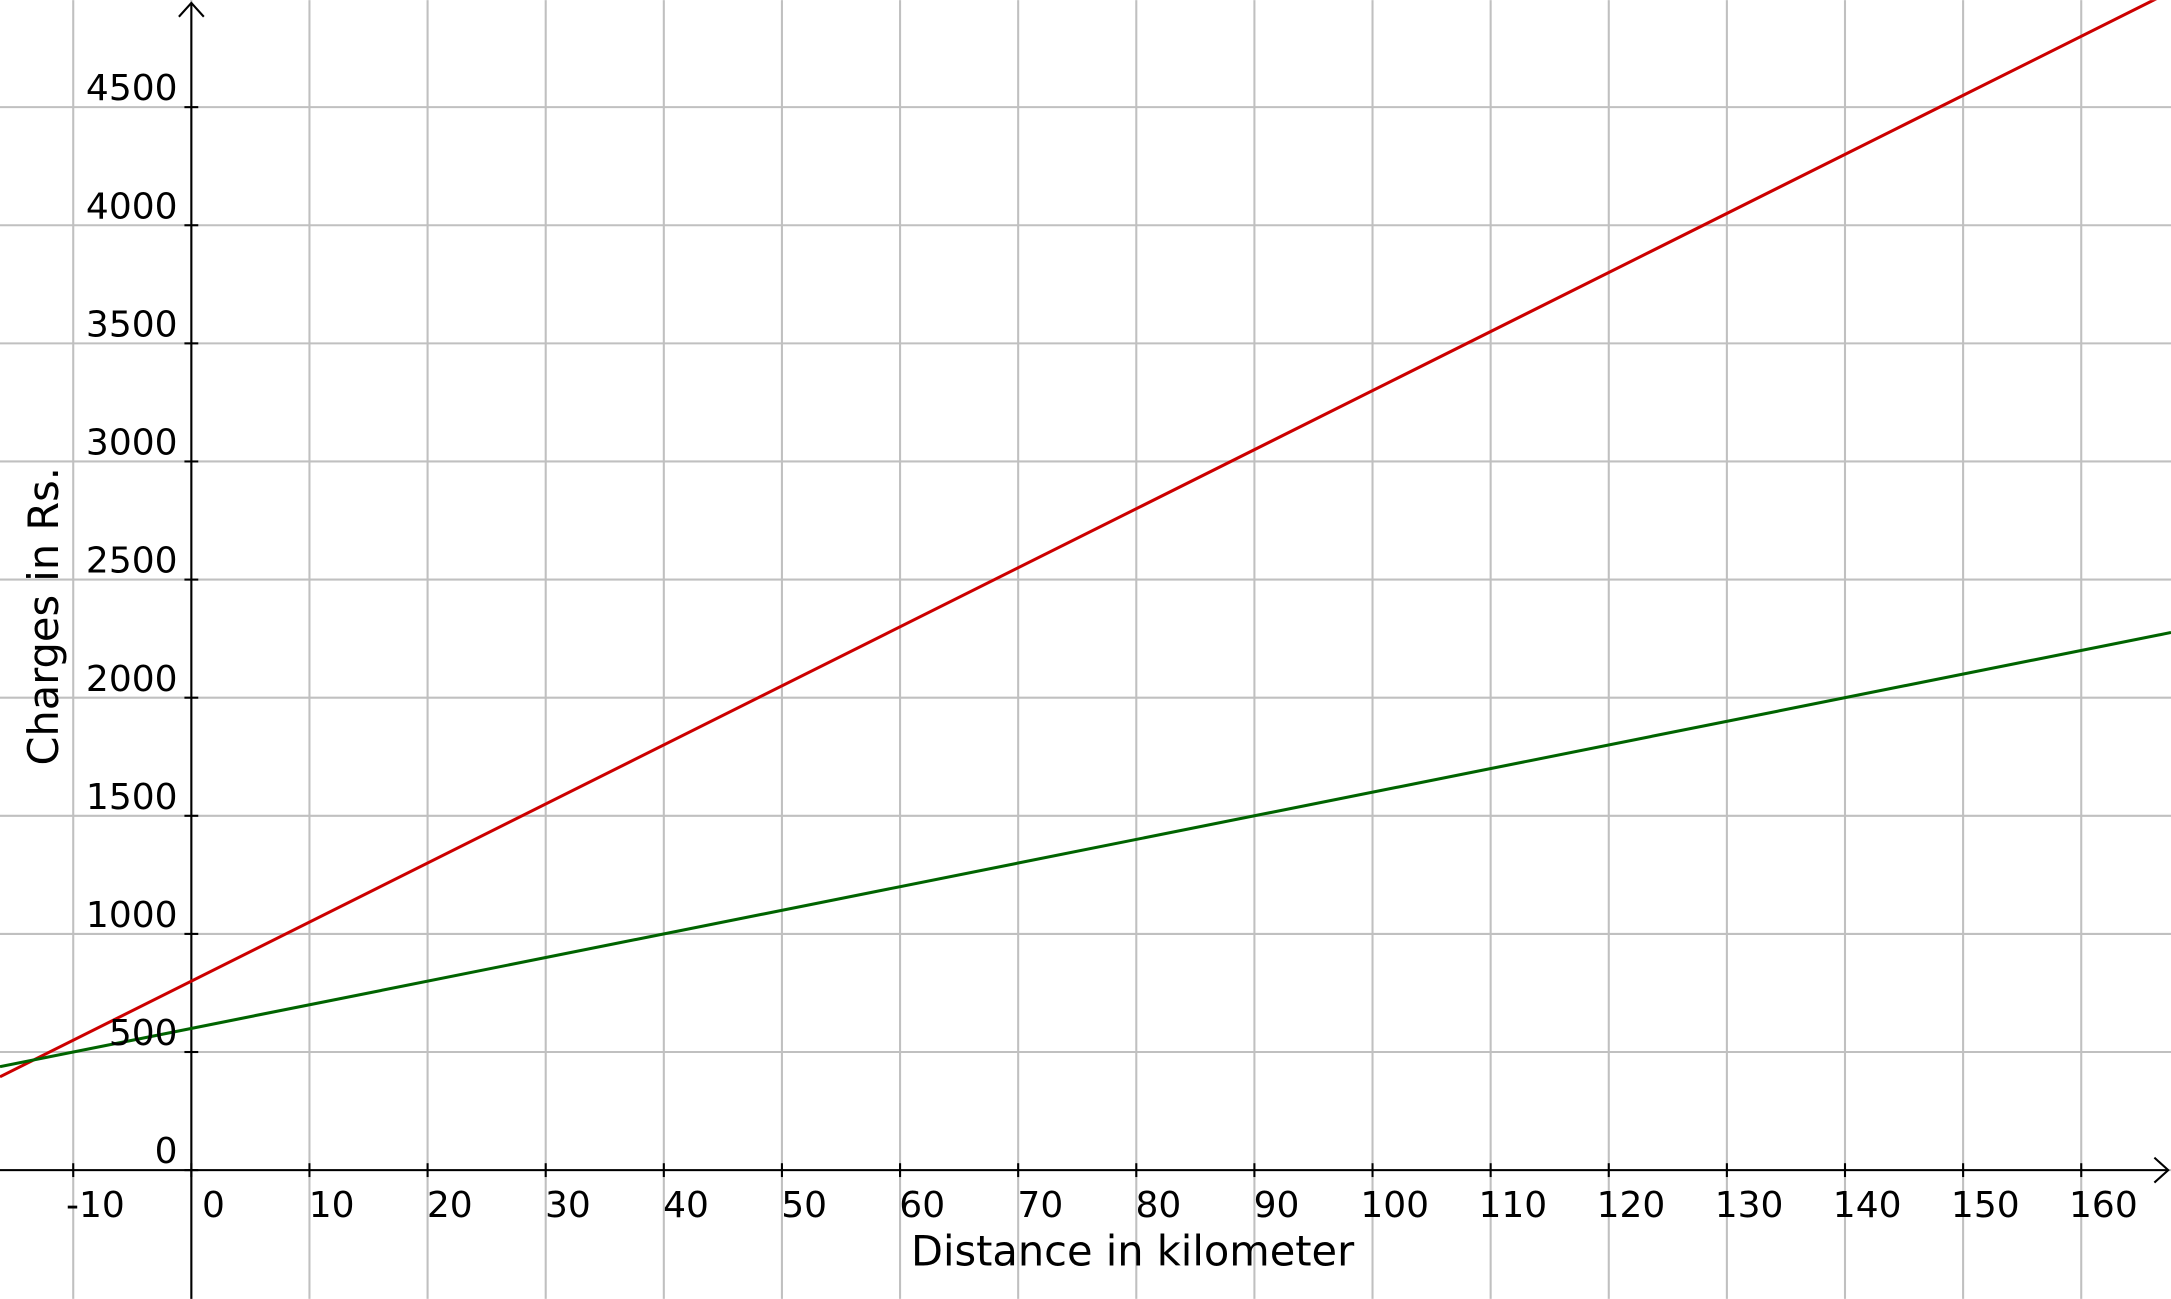 The image size is (2171, 1299). What do you see at coordinates (213, 1205) in the screenshot?
I see `x-tick-label: 0` at bounding box center [213, 1205].